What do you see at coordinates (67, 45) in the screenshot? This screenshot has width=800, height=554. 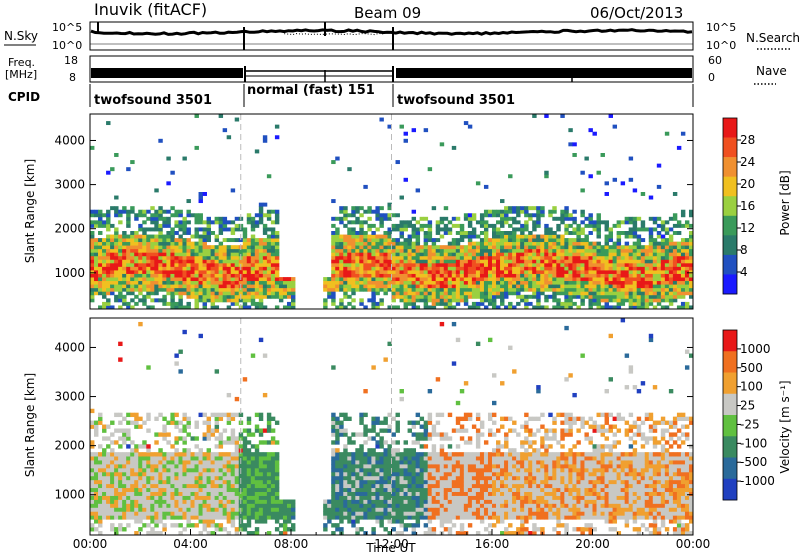 I see `nsky-tick-low: 10^0` at bounding box center [67, 45].